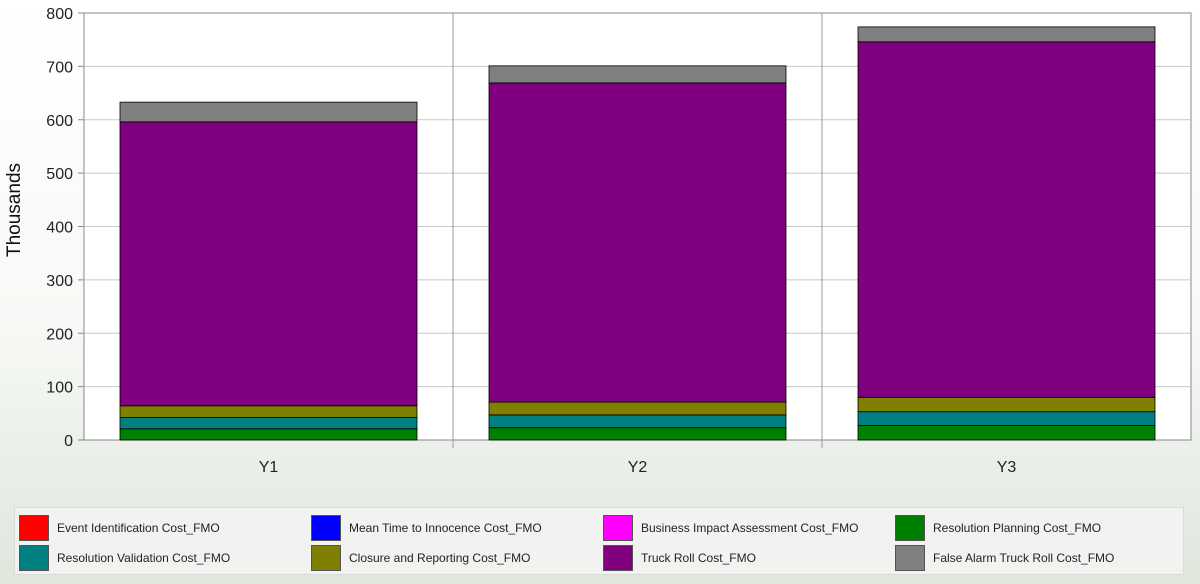 This screenshot has height=584, width=1200. What do you see at coordinates (144, 558) in the screenshot?
I see `legend-label: Resolution Validation Cost_FMO` at bounding box center [144, 558].